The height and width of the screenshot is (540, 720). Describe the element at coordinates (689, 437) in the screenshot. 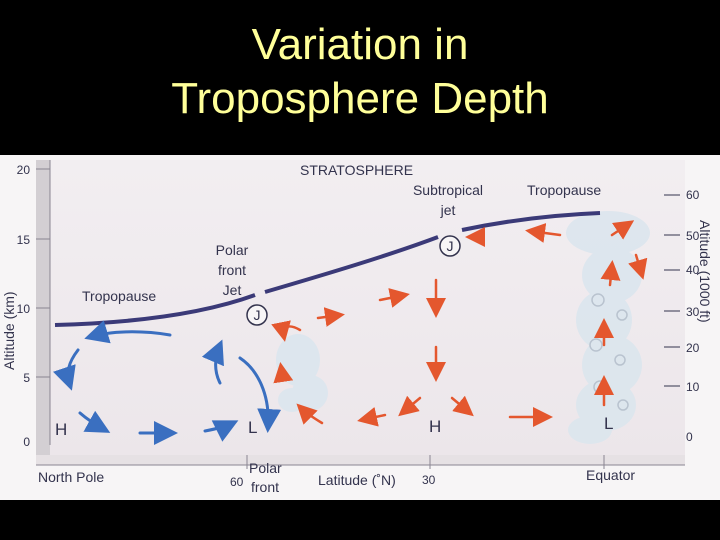

I see `right-tick-0: 0` at that location.